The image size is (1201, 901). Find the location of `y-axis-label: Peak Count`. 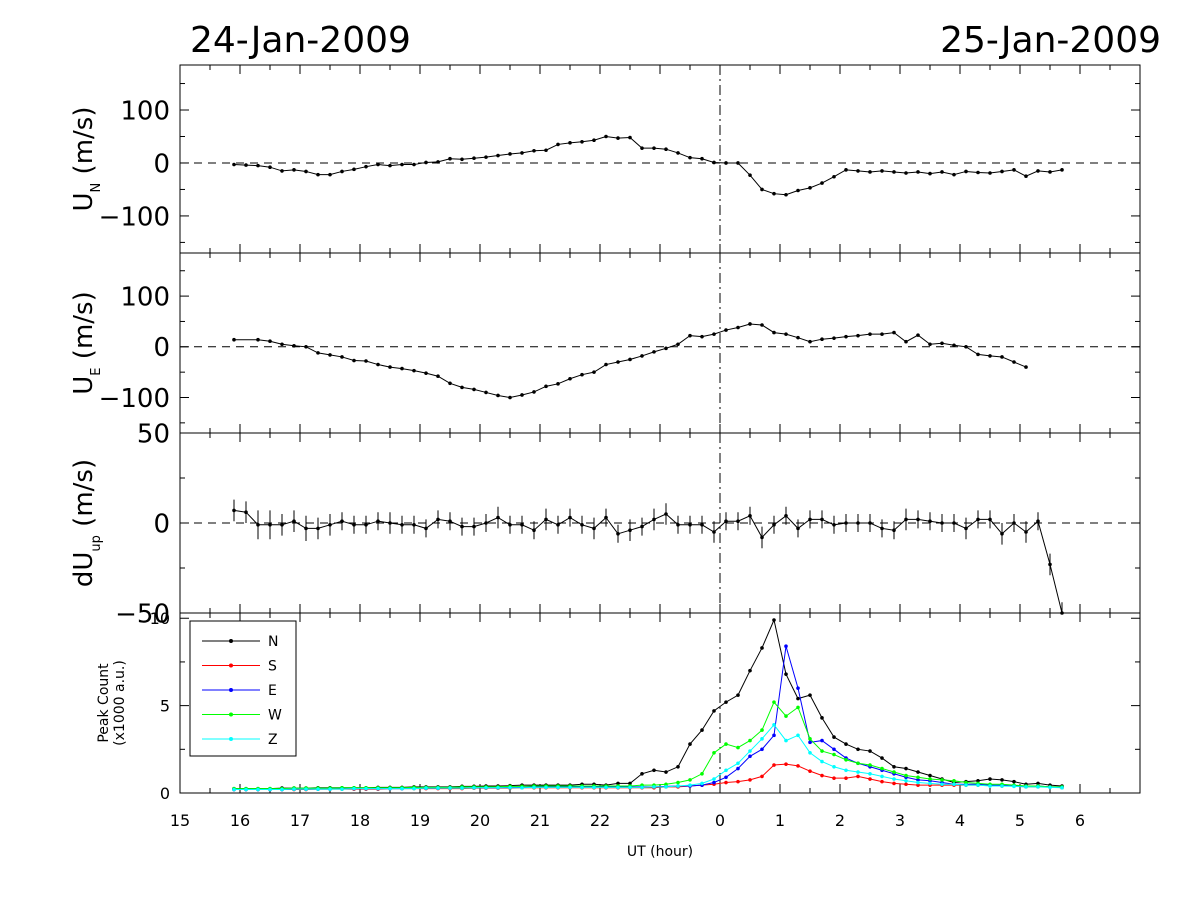

y-axis-label: Peak Count is located at coordinates (104, 703).